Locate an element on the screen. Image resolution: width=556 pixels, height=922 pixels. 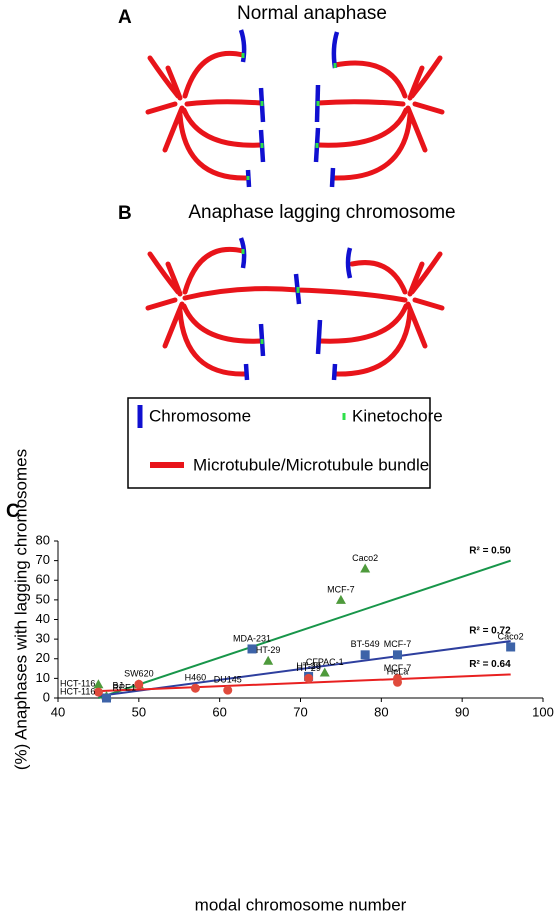
legend-text: Kinetochore is located at coordinates (397, 415).